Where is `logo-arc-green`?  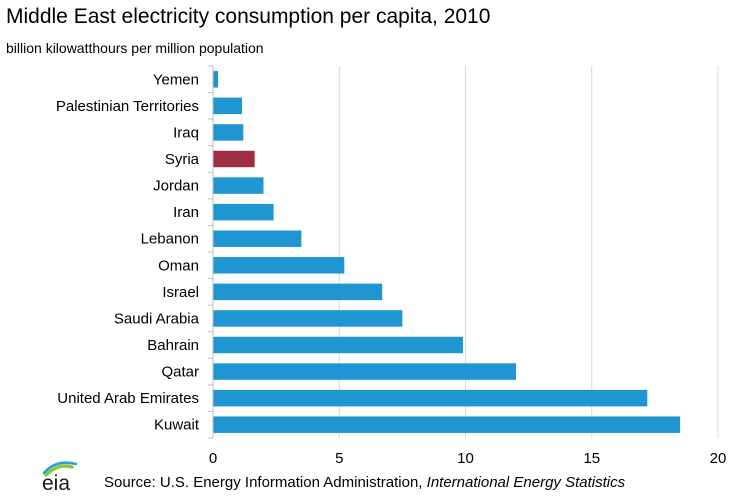
logo-arc-green is located at coordinates (59, 470).